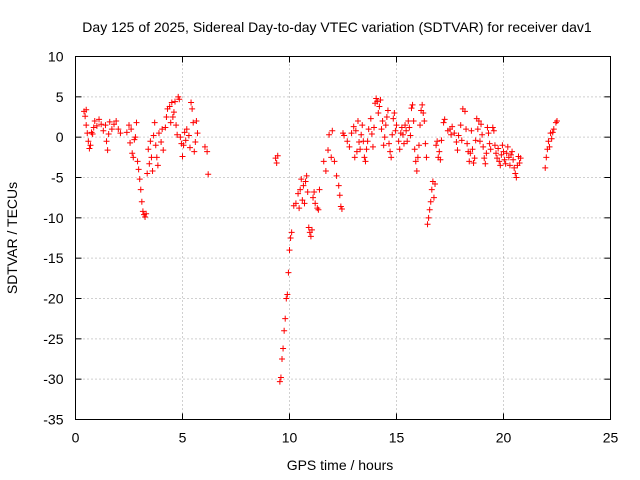 The height and width of the screenshot is (480, 640). I want to click on y-tick-label: -35, so click(53, 420).